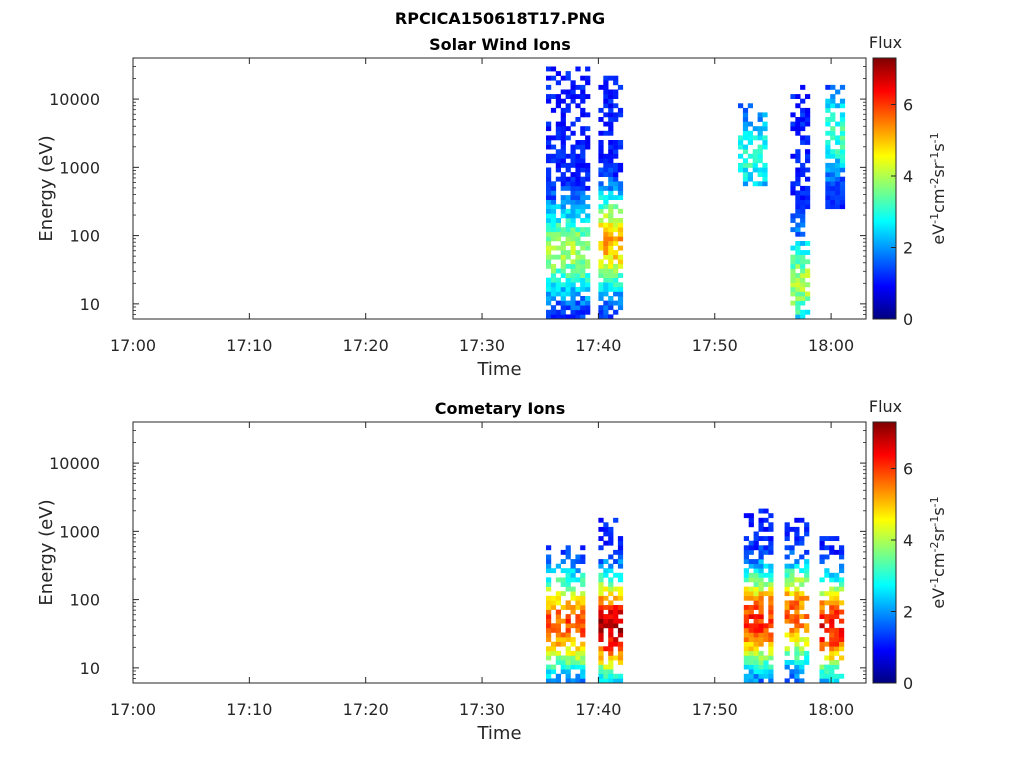 This screenshot has height=768, width=1024. Describe the element at coordinates (249, 709) in the screenshot. I see `x-tick-label: 17:10` at that location.